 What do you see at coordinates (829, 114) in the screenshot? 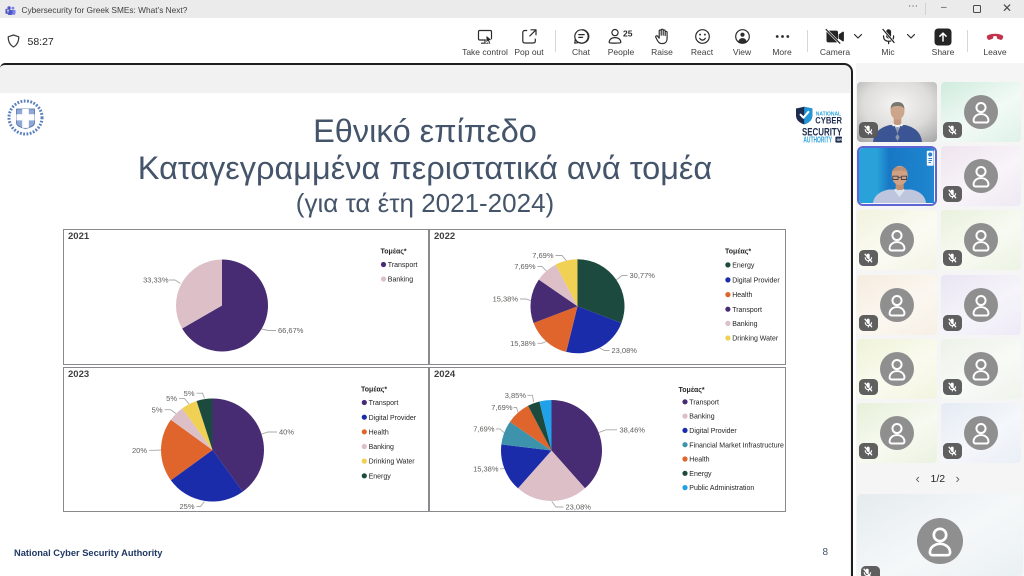
I see `svg-text: NATIONAL` at bounding box center [829, 114].